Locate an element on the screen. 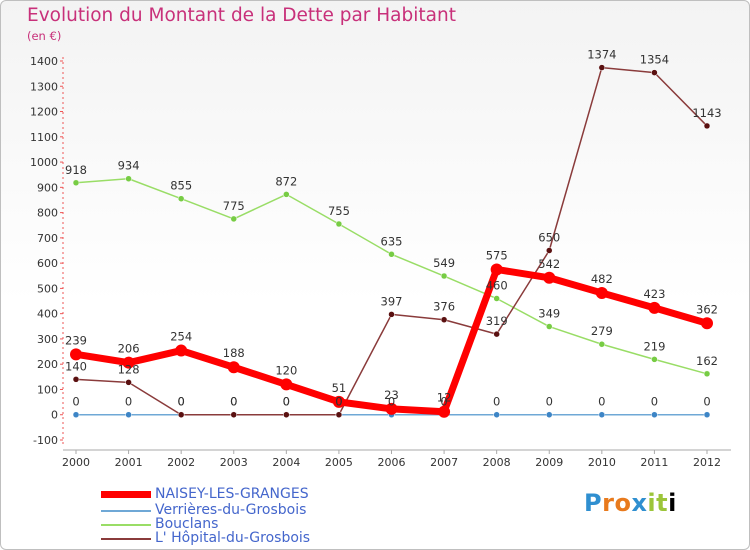  legend-label-bouclans: Bouclans is located at coordinates (187, 524).